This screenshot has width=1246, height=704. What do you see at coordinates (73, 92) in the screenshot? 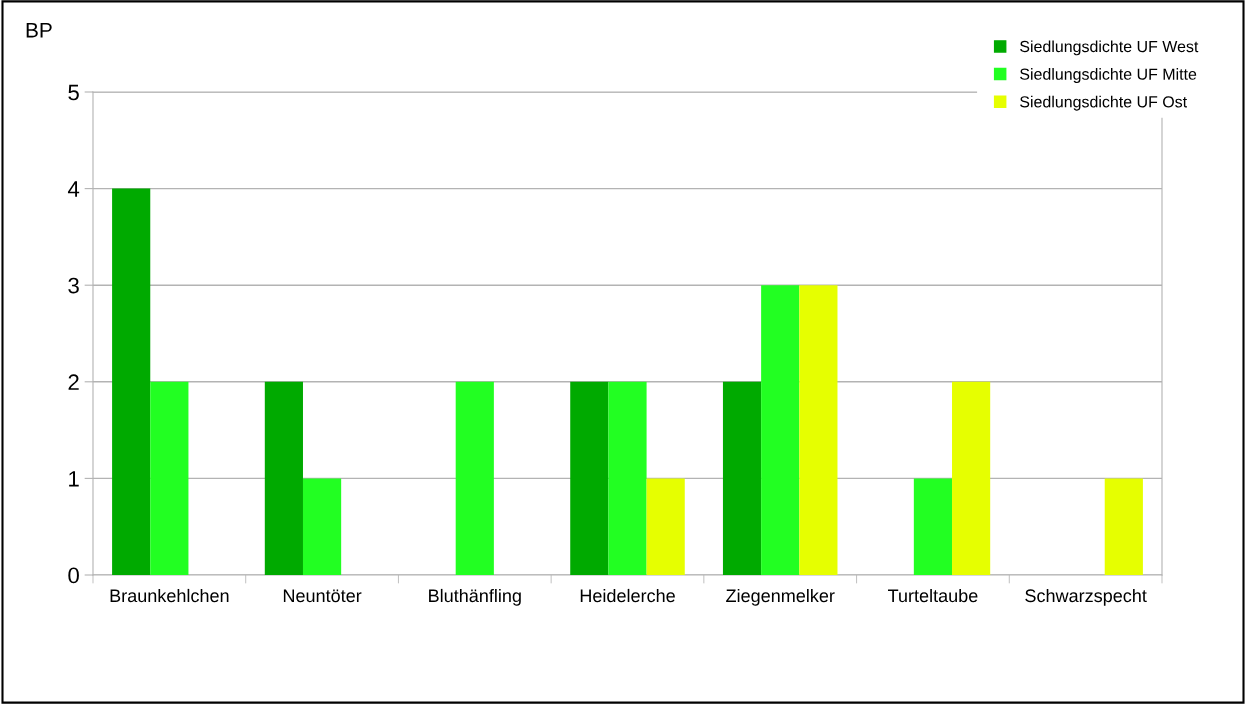
I see `y-tick-label: 5` at bounding box center [73, 92].